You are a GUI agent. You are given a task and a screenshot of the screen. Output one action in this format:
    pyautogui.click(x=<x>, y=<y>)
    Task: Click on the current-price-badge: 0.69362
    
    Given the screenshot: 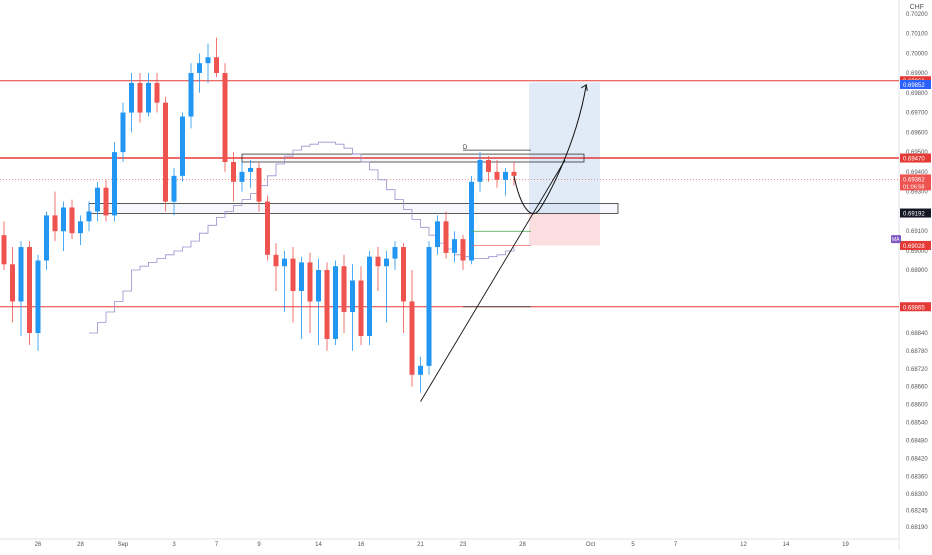 What is the action you would take?
    pyautogui.click(x=914, y=180)
    